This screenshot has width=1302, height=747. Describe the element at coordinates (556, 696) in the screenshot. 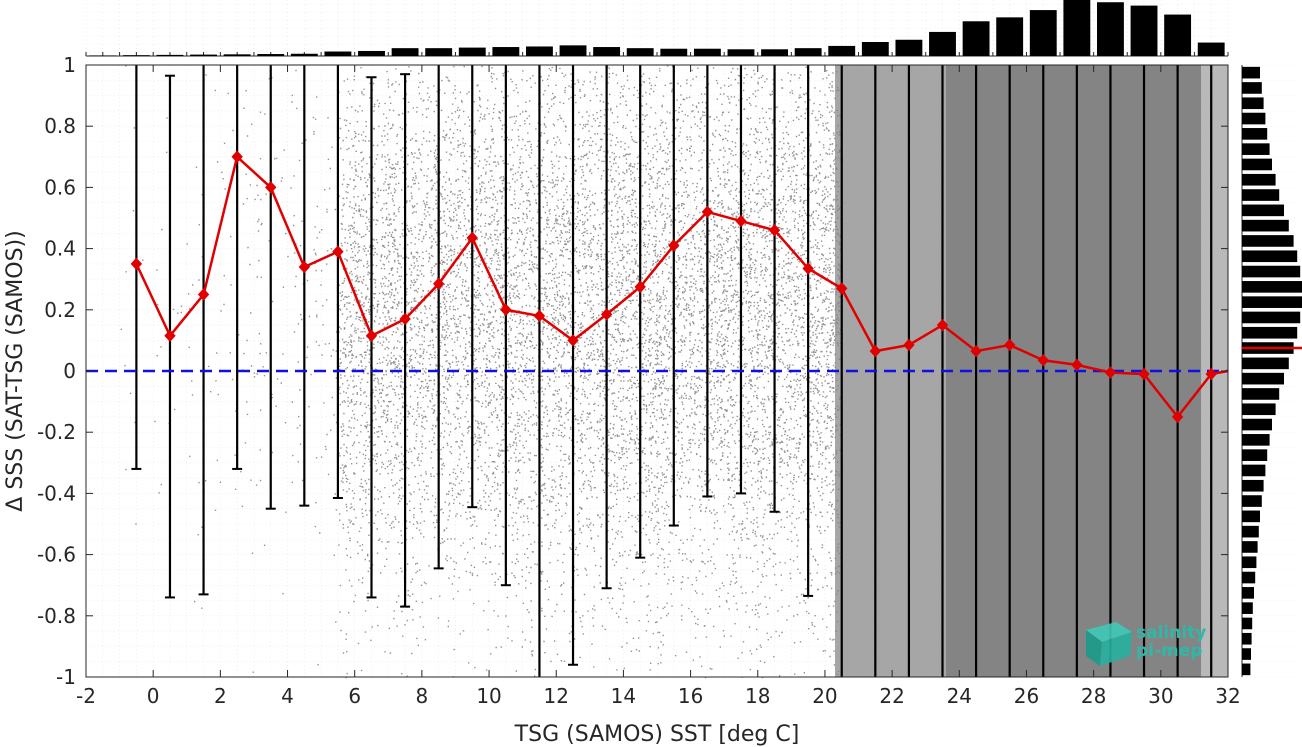

I see `x-tick-label: 12` at that location.